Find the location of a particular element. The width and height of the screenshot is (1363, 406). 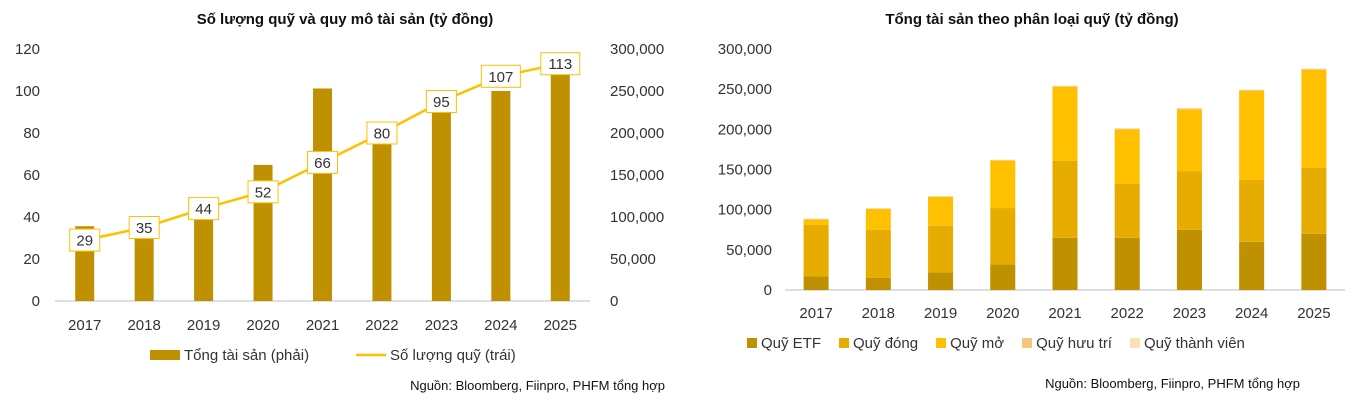

fund-count-data-label: 95 is located at coordinates (441, 101).